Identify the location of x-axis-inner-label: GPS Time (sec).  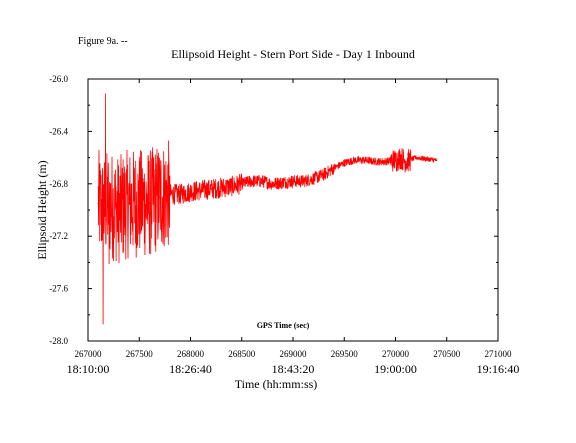
(283, 325).